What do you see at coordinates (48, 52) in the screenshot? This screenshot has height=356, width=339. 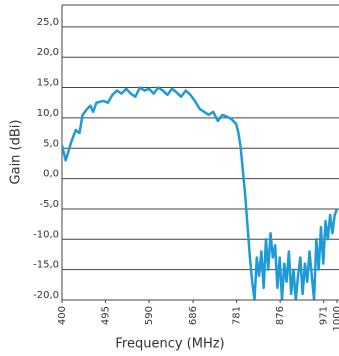 I see `y-tick-label: 20,0` at bounding box center [48, 52].